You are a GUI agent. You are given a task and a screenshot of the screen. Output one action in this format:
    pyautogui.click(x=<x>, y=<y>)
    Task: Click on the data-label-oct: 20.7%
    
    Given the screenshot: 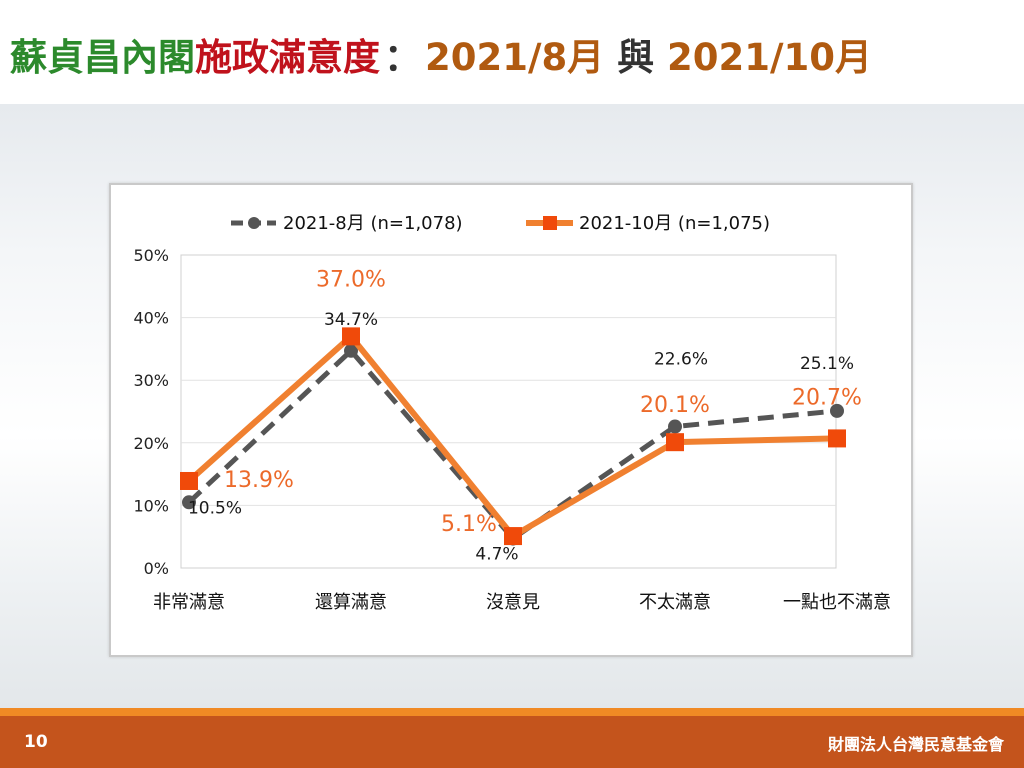 What is the action you would take?
    pyautogui.click(x=827, y=397)
    